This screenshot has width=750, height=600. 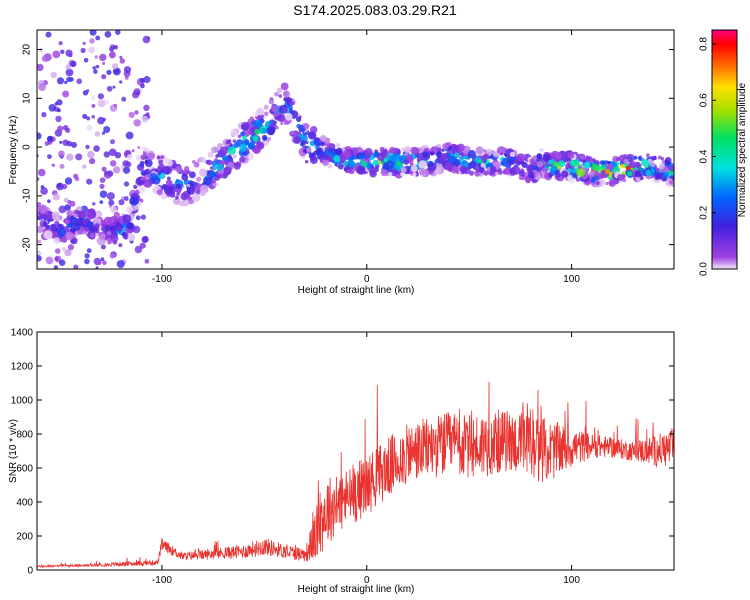 What do you see at coordinates (375, 10) in the screenshot?
I see `chart-title: S174.2025.083.03.29.R21` at bounding box center [375, 10].